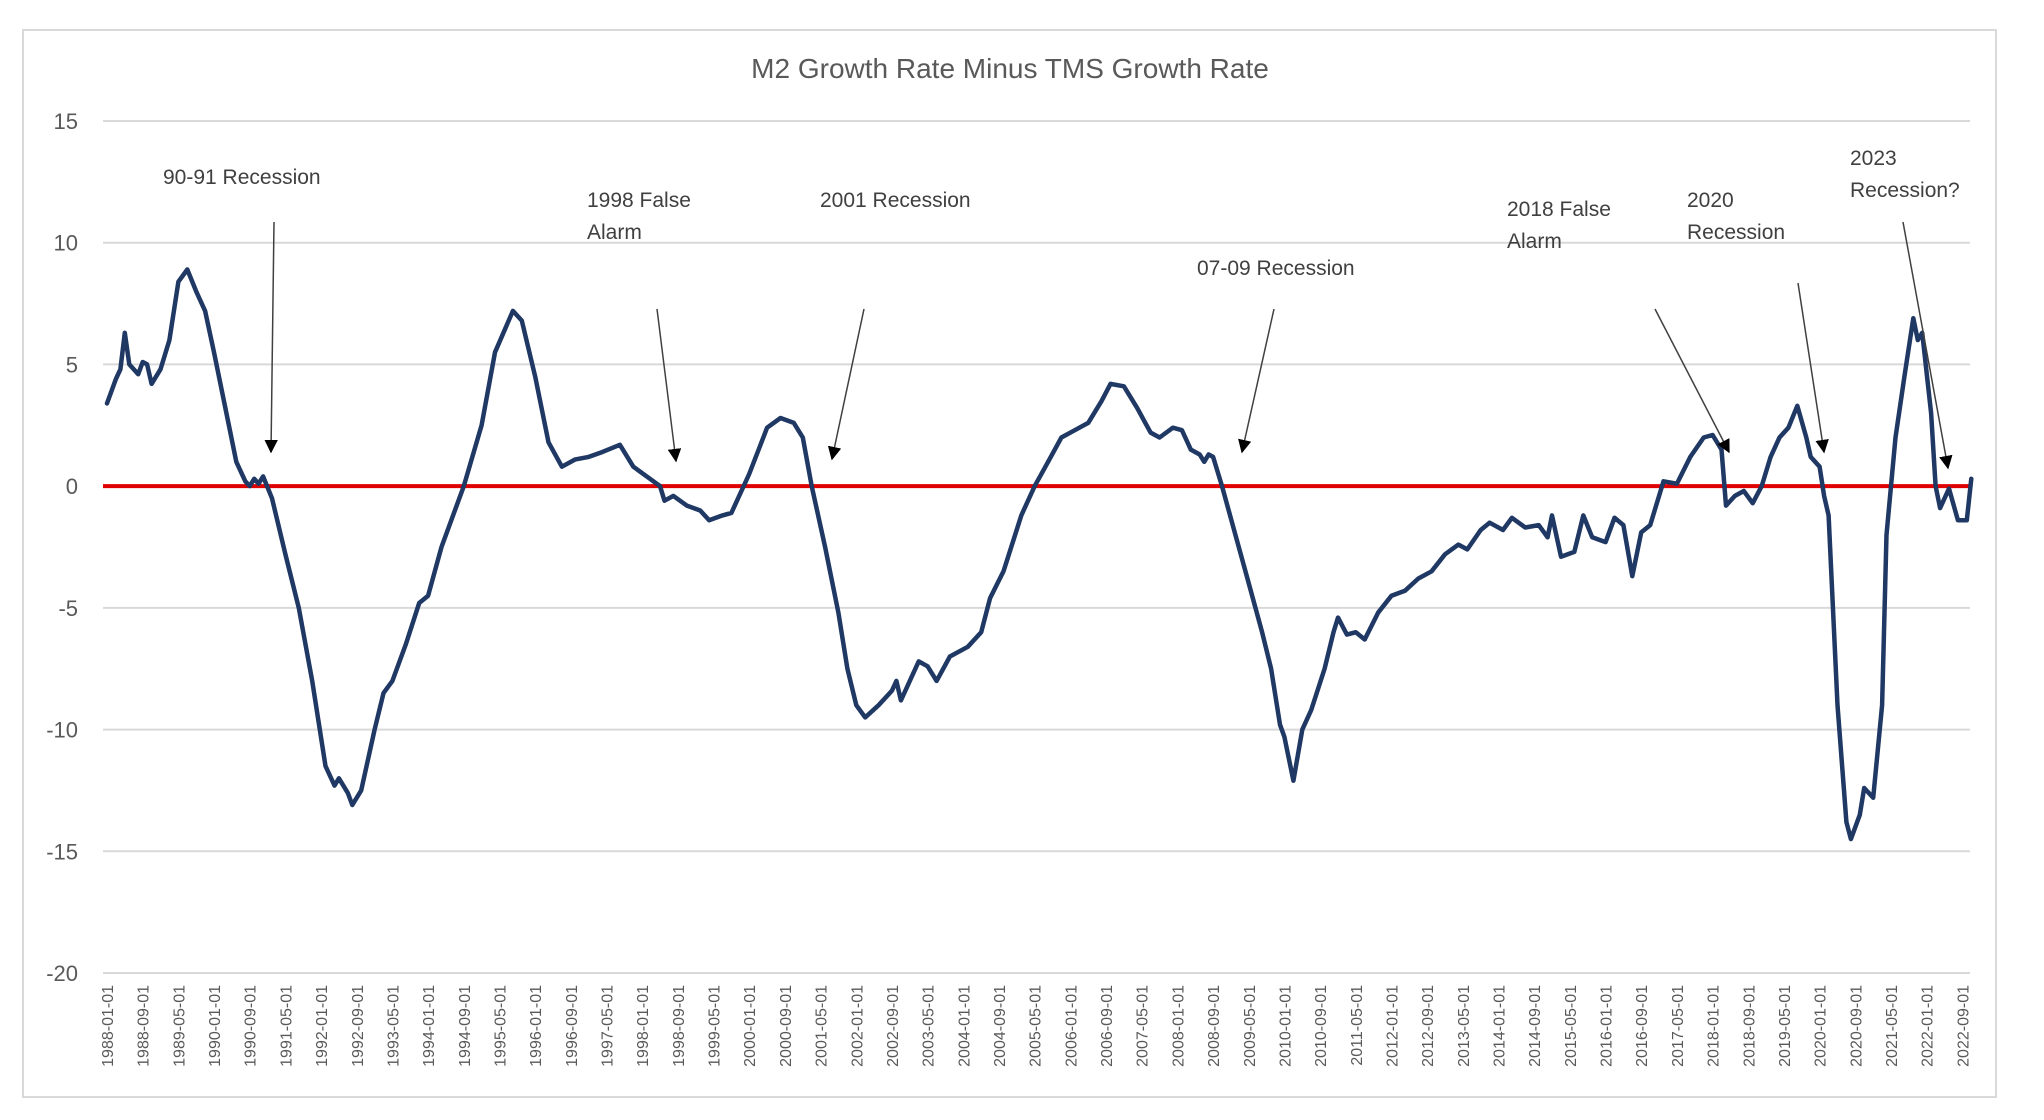 This screenshot has width=2044, height=1120. Describe the element at coordinates (643, 1026) in the screenshot. I see `x-tick-label: 1998-01-01` at that location.